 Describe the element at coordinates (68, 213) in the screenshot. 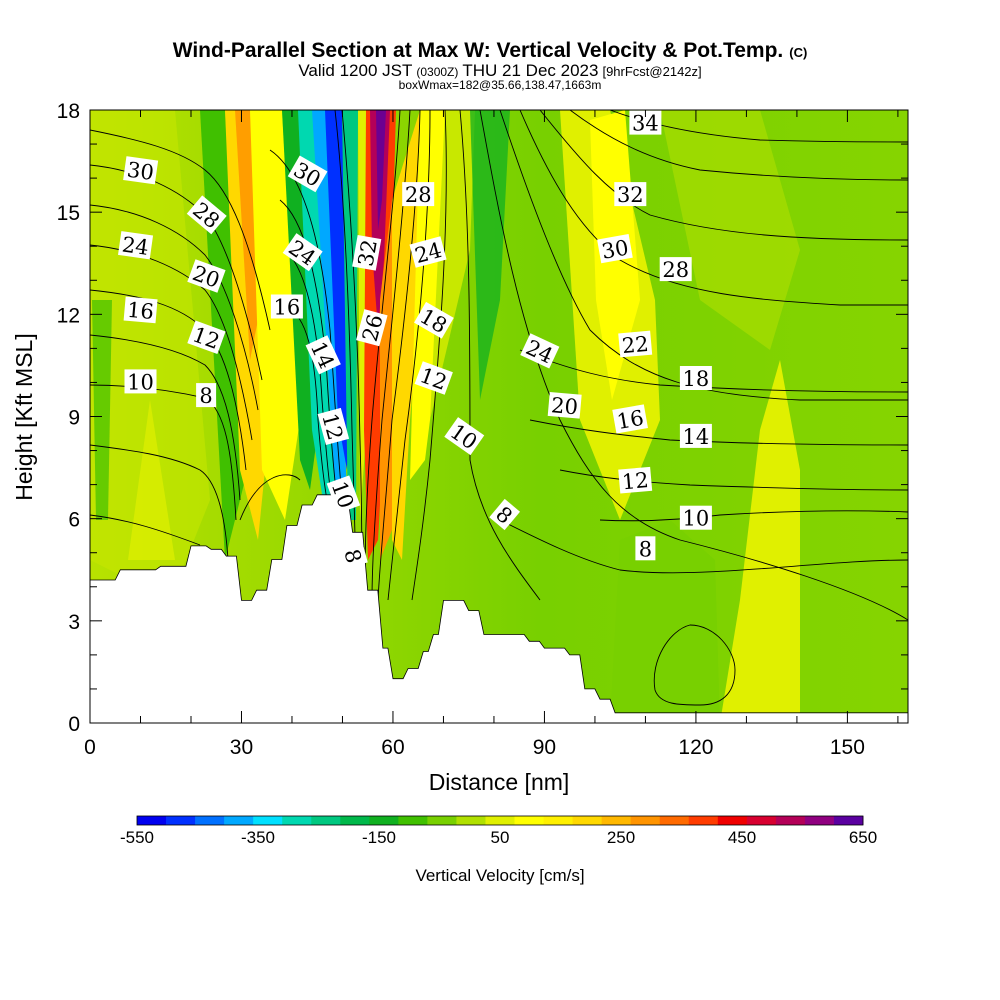

I see `y-tick-label: 15` at that location.